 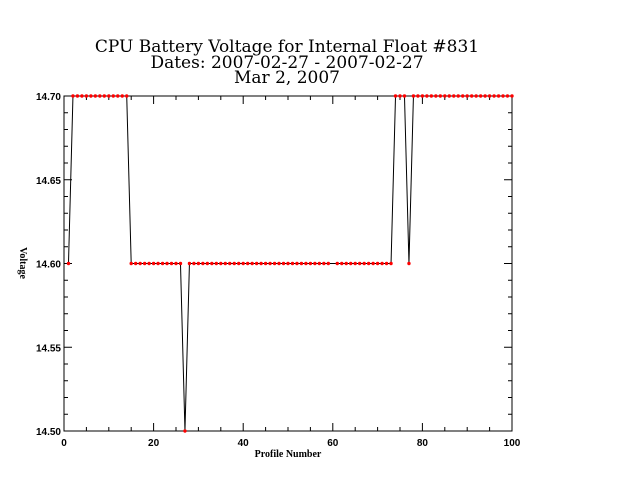 I want to click on chart-title-line-3: Mar 2, 2007, so click(x=287, y=78).